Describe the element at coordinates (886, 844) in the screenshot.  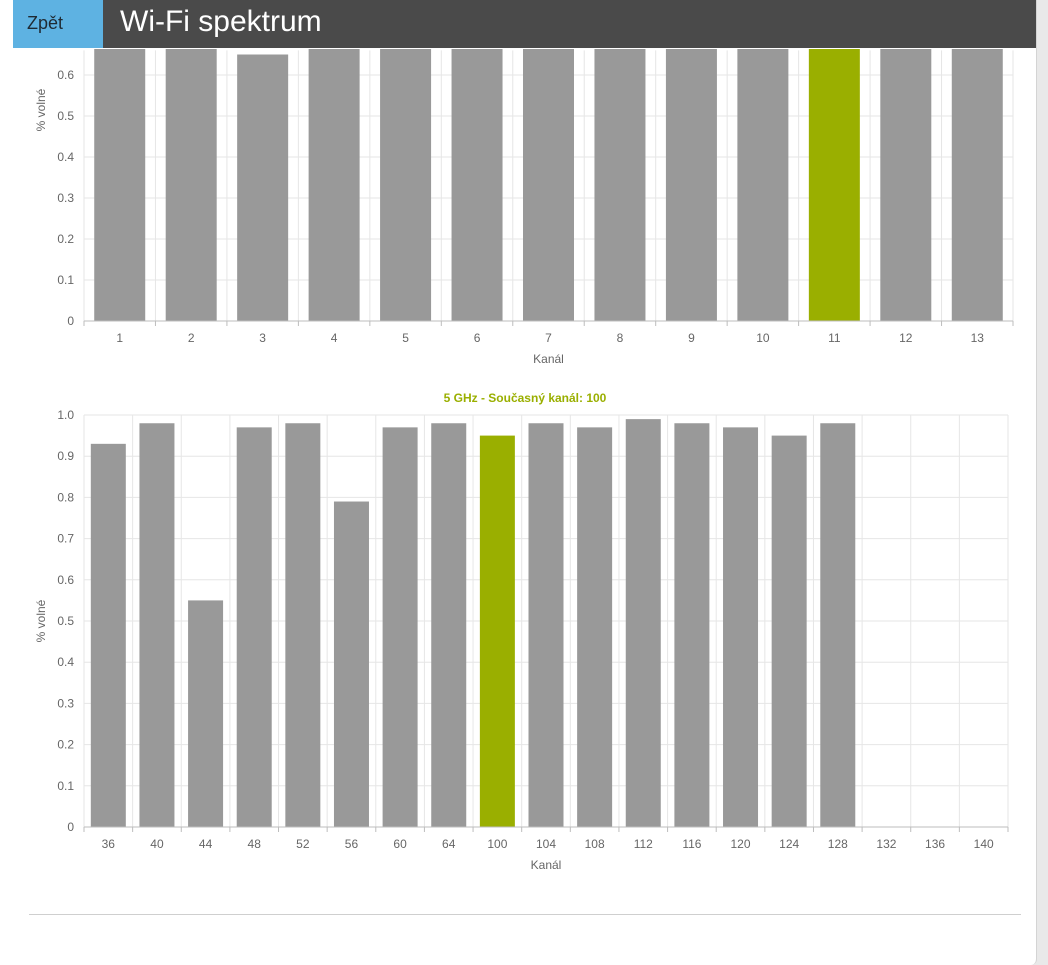
I see `x-tick-label: 132` at that location.